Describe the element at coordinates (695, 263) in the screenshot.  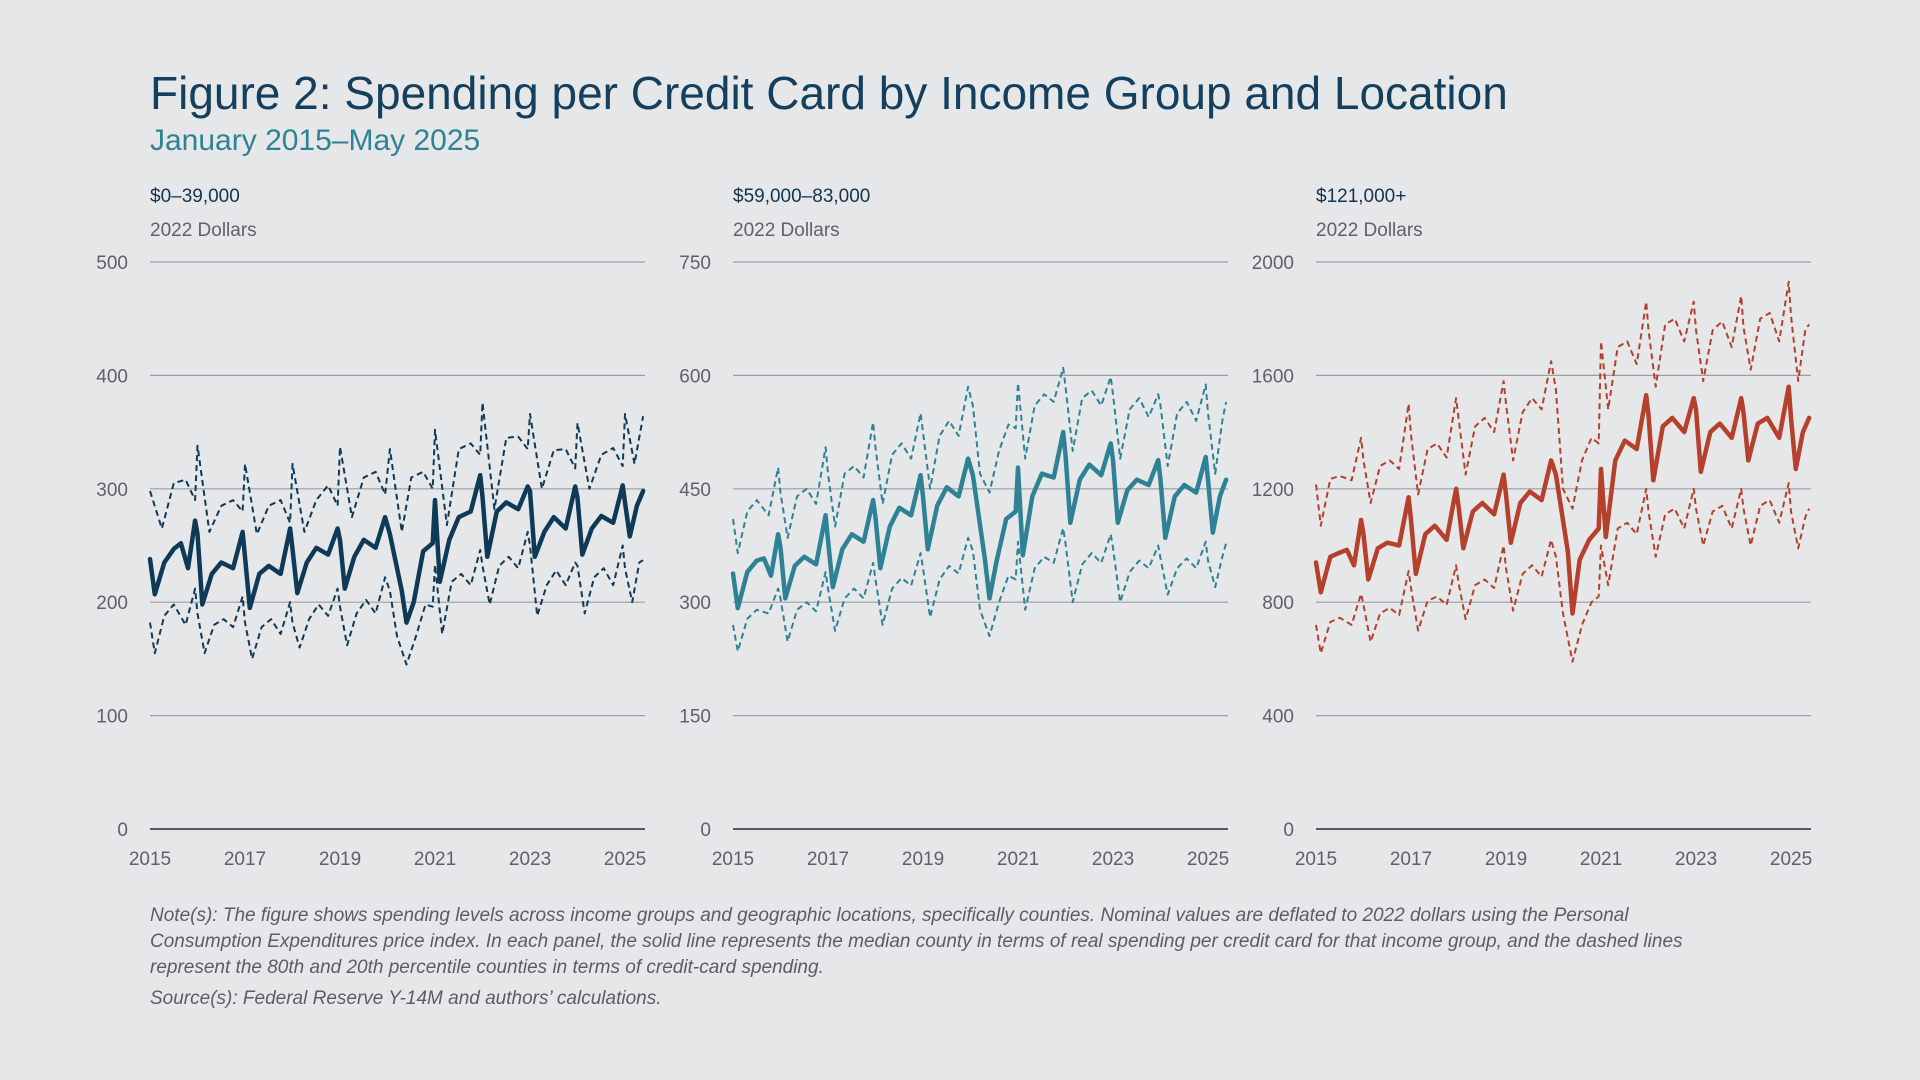
I see `y-tick-label: 750` at that location.